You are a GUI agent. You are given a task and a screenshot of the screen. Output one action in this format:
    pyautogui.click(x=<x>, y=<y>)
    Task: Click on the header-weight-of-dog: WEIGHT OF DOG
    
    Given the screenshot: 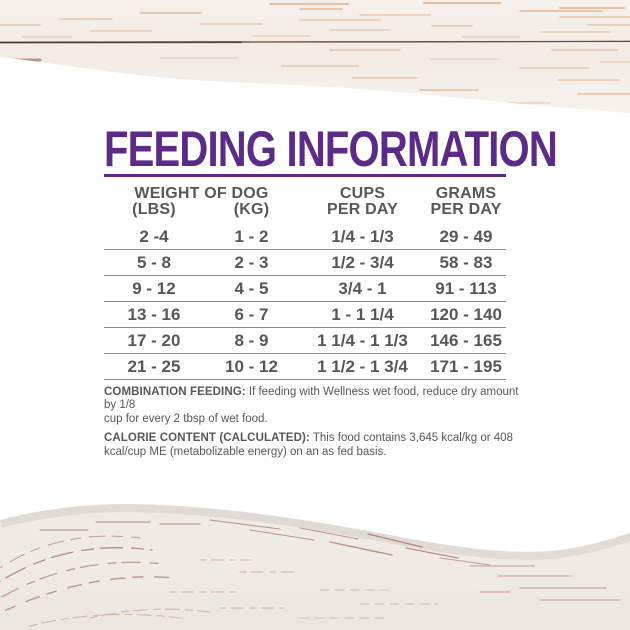 What is the action you would take?
    pyautogui.click(x=201, y=193)
    